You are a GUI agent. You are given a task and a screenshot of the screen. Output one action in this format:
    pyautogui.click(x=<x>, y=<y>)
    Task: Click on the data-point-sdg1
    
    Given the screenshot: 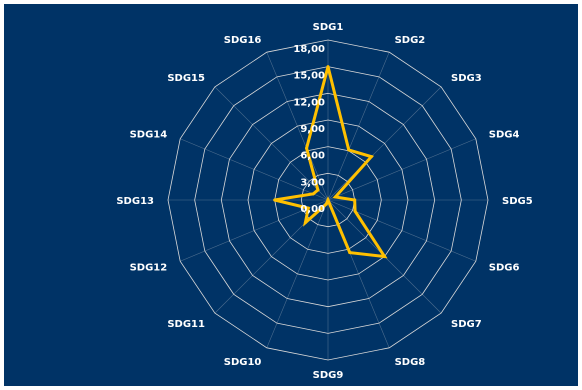 What is the action you would take?
    pyautogui.click(x=328, y=67)
    